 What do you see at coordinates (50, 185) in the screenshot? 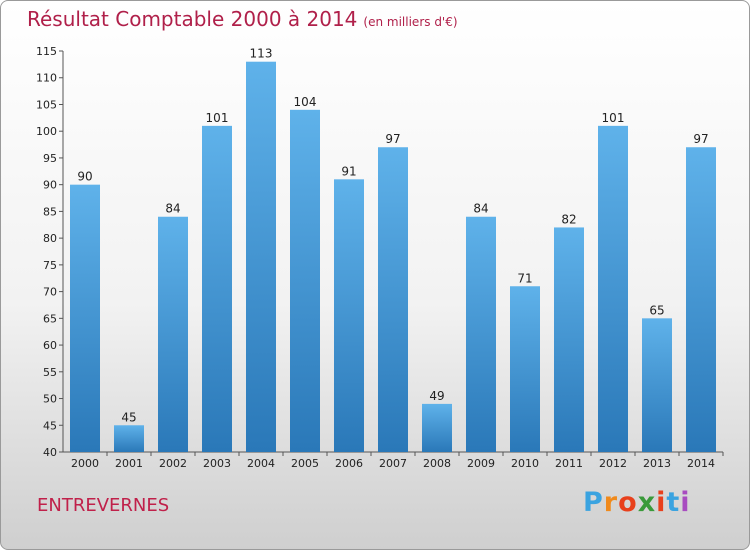
I see `y-tick-label: 90` at bounding box center [50, 185].